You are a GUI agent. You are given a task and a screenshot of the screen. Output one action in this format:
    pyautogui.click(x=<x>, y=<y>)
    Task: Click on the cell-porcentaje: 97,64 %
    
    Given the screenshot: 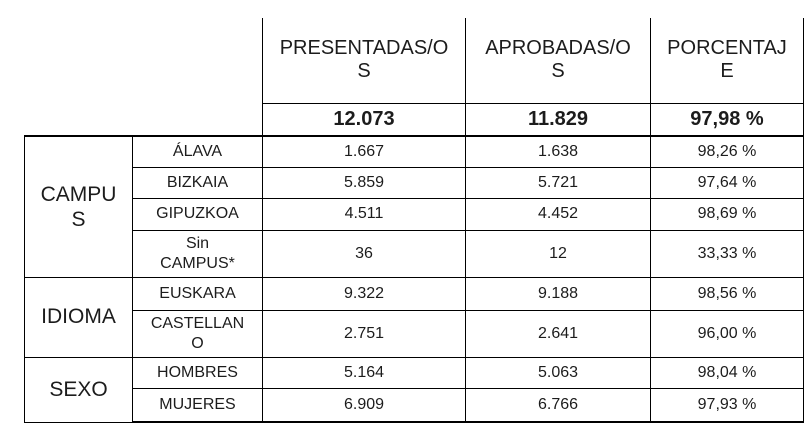 What is the action you would take?
    pyautogui.click(x=727, y=182)
    